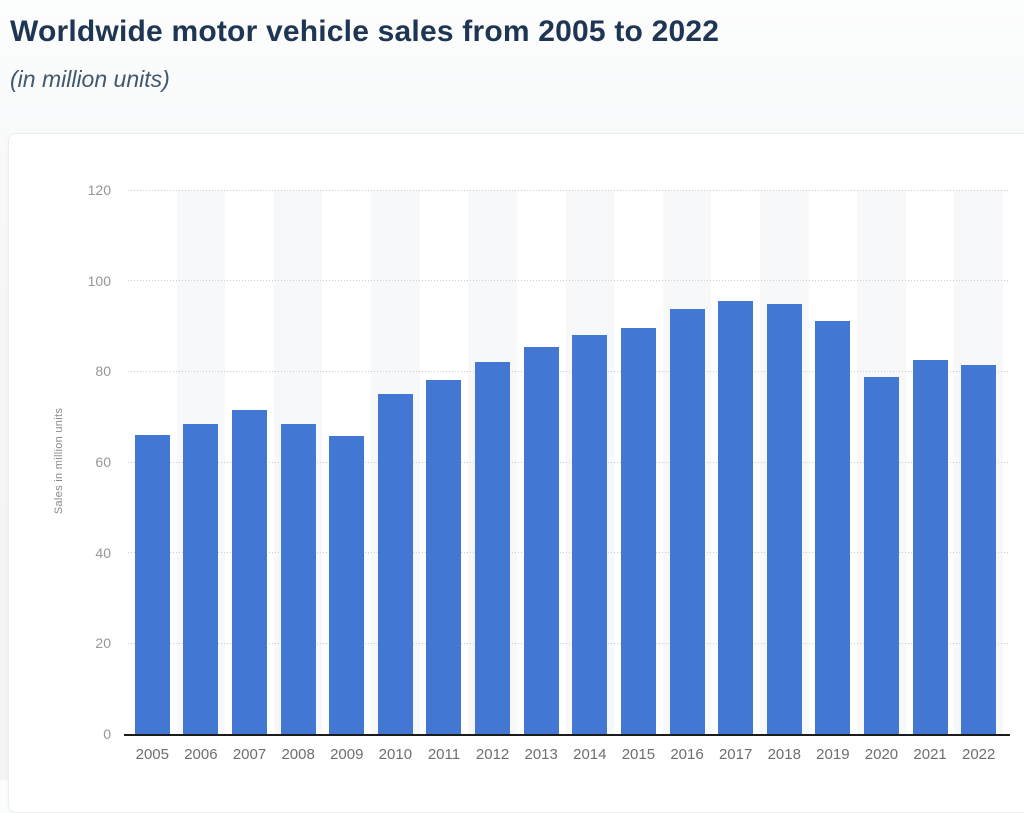 The width and height of the screenshot is (1024, 813). What do you see at coordinates (249, 754) in the screenshot?
I see `x-tick-label: 2007` at bounding box center [249, 754].